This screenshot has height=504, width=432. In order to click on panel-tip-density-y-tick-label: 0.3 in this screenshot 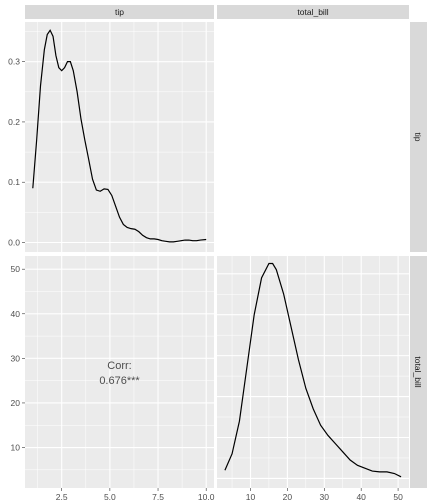, I will do `click(14, 62)`.